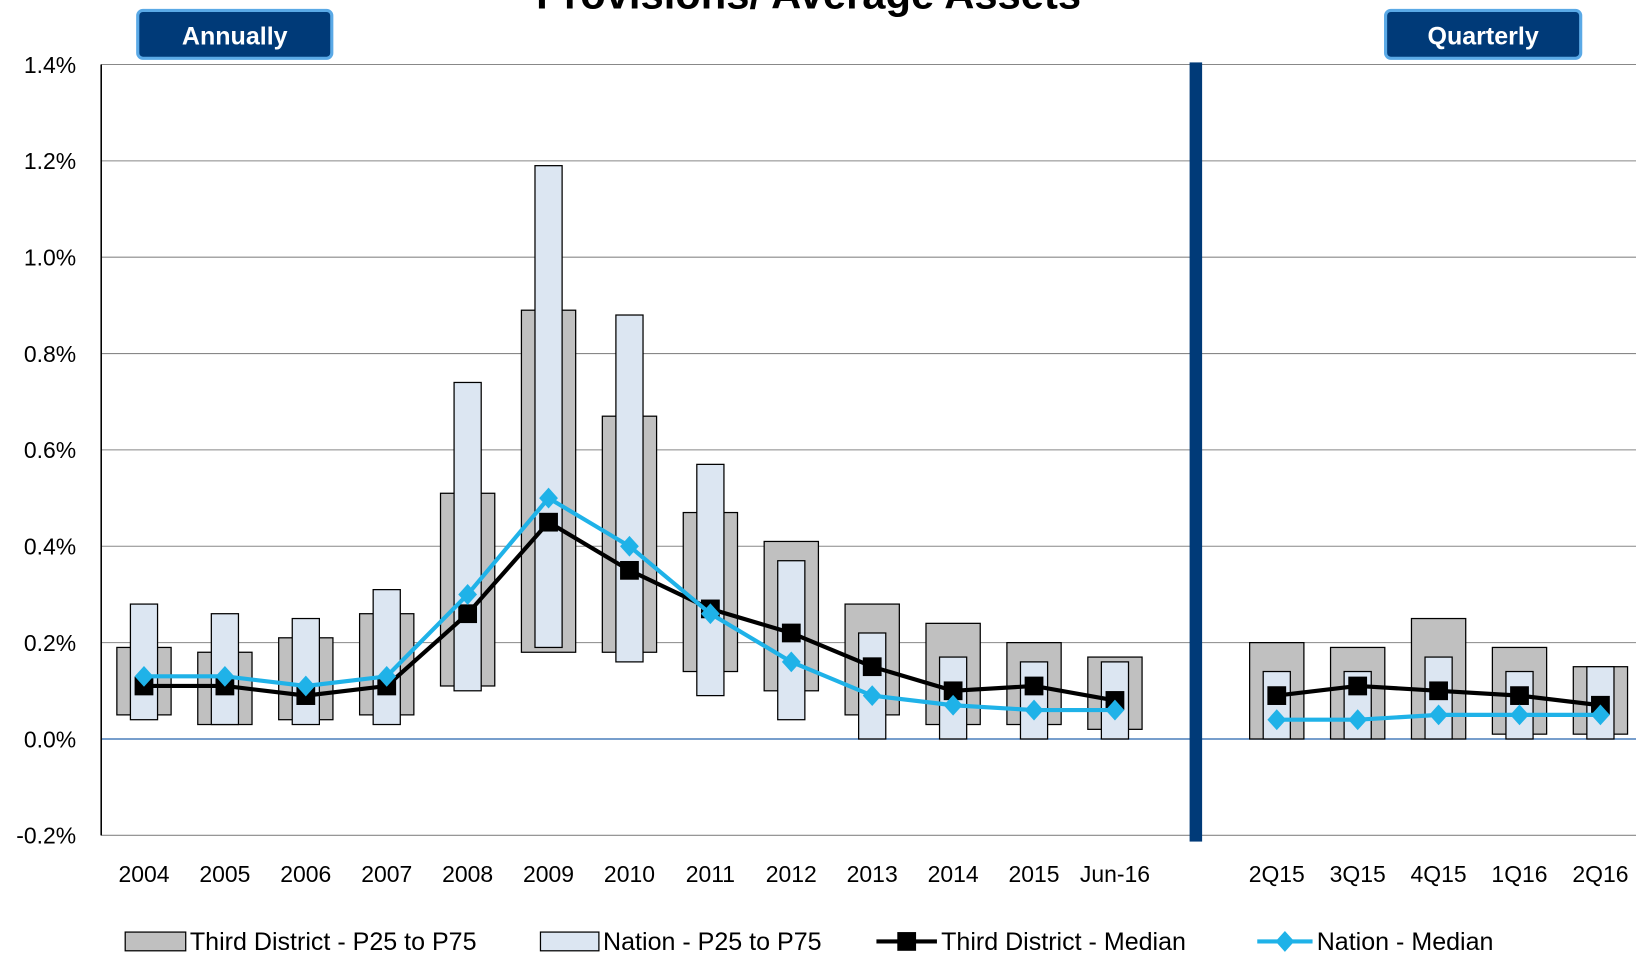  I want to click on x-tick-label: 2013, so click(872, 874).